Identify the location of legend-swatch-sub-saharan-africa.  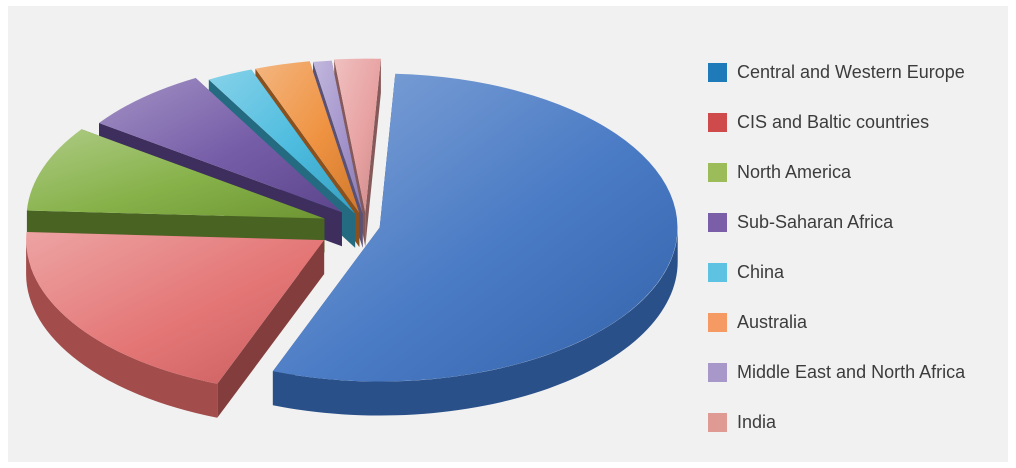
(717, 222).